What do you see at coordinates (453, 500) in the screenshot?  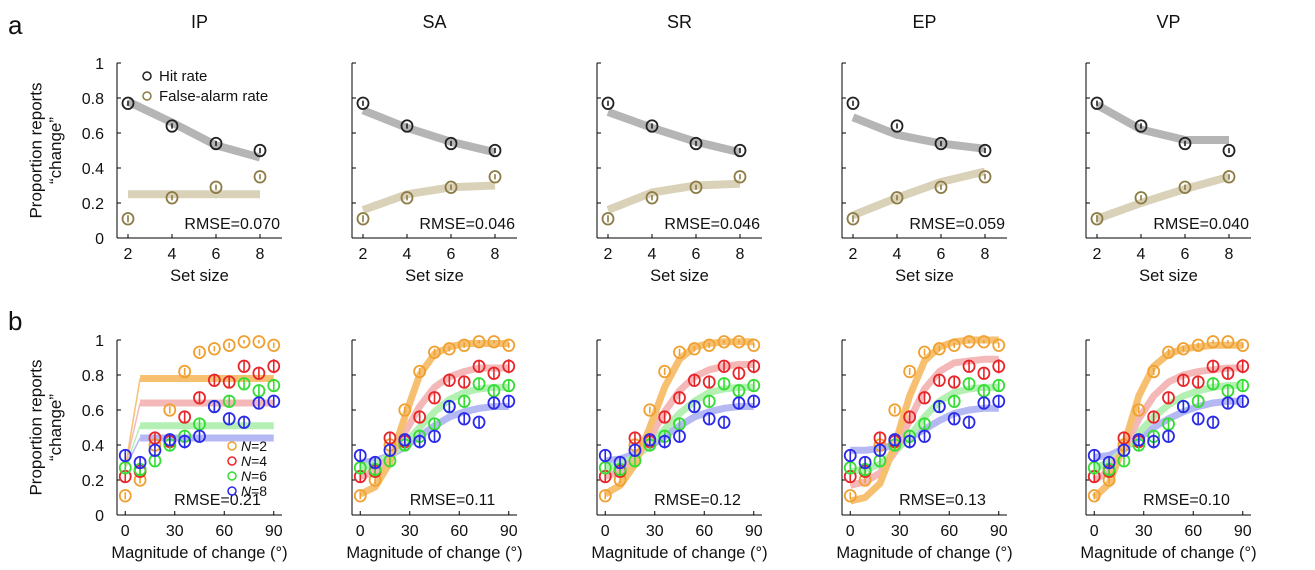 I see `rmse-label: RMSE=0.11` at bounding box center [453, 500].